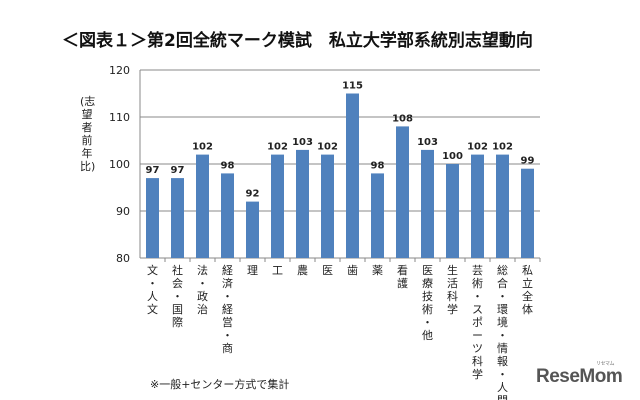 This screenshot has height=400, width=640. What do you see at coordinates (152, 289) in the screenshot?
I see `x-tick-label: 文・人文` at bounding box center [152, 289].